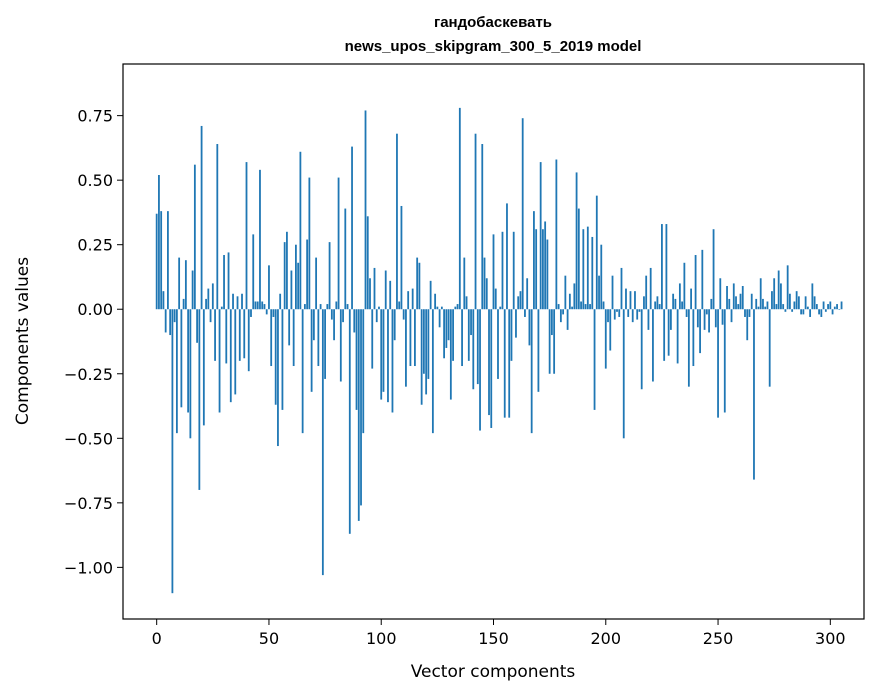 This screenshot has width=880, height=696. What do you see at coordinates (493, 46) in the screenshot?
I see `chart-subtitle: news_upos_skipgram_300_5_2019 model` at bounding box center [493, 46].